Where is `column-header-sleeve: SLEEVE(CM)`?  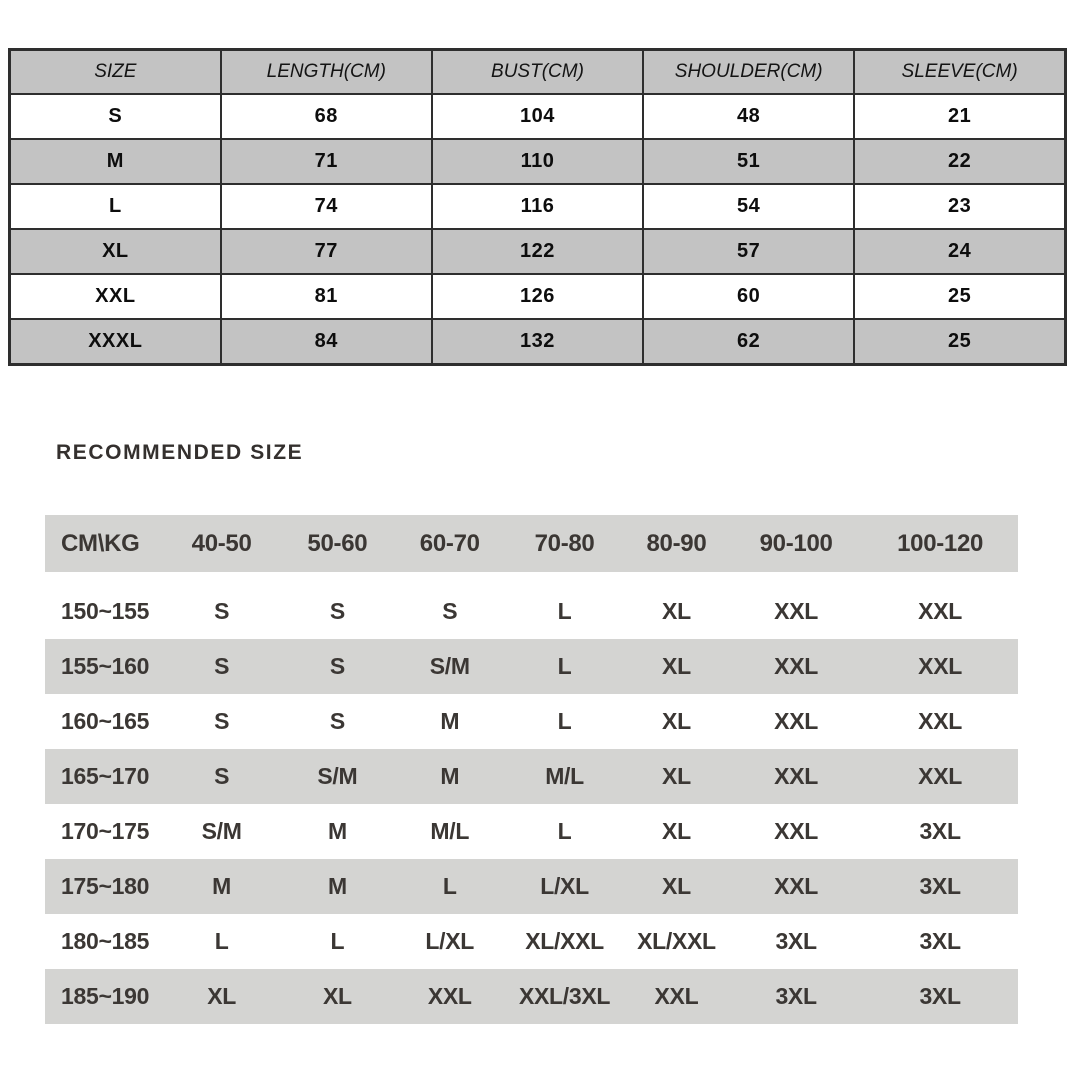 column-header-sleeve: SLEEVE(CM) is located at coordinates (960, 71).